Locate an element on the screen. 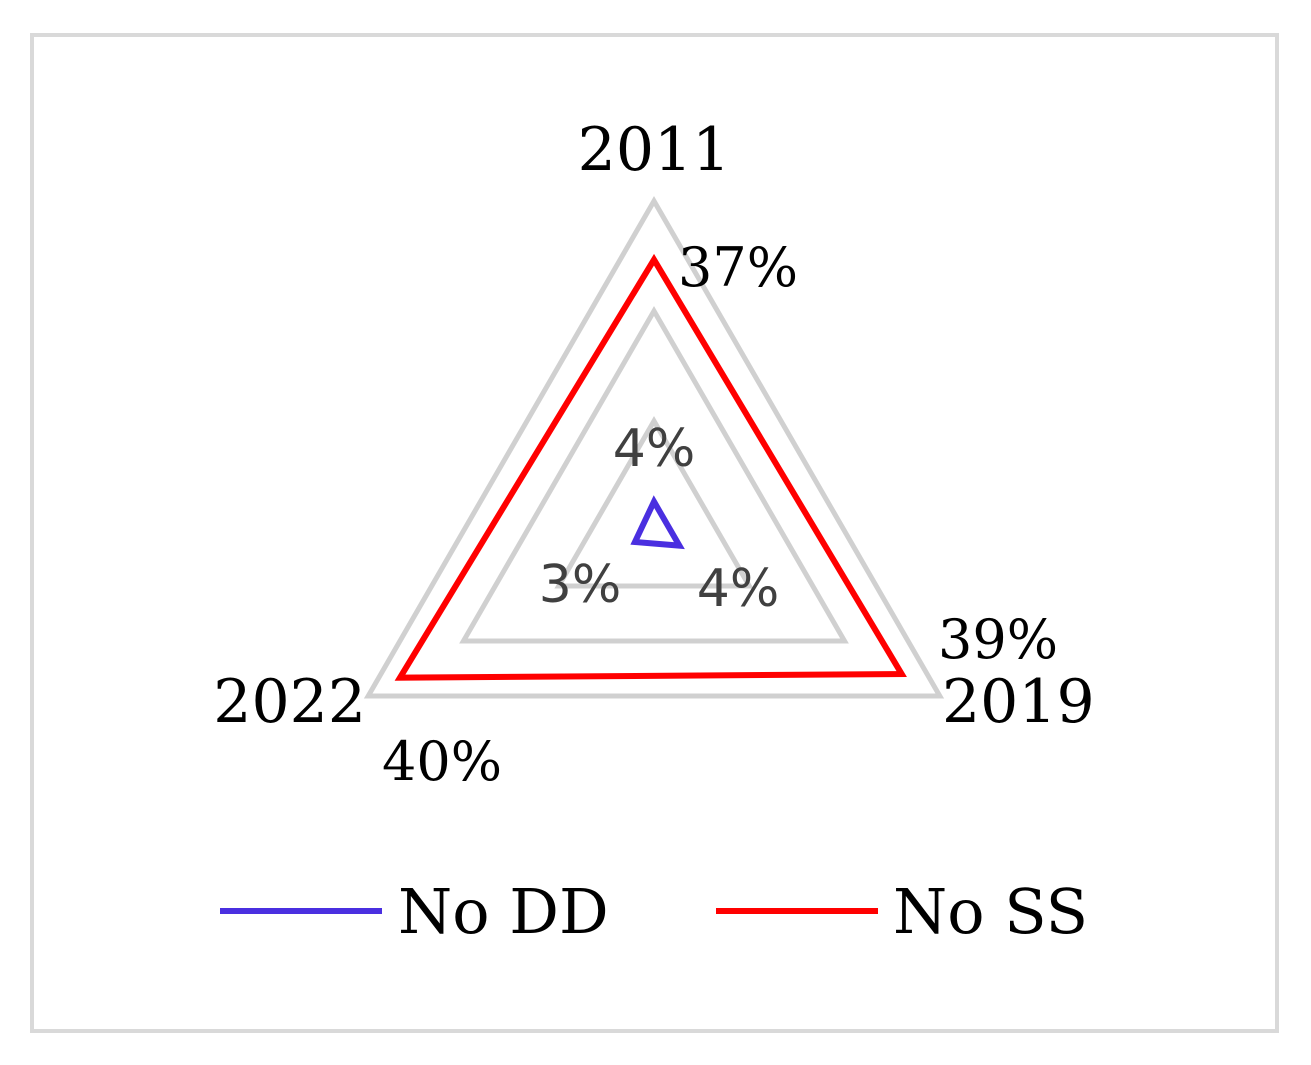 The width and height of the screenshot is (1311, 1065). axis-label-2011: 2011 is located at coordinates (654, 150).